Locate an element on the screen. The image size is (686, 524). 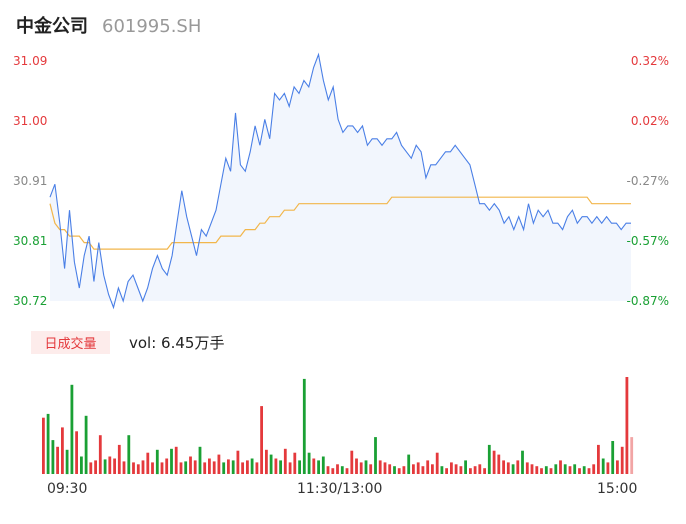
price-tick: 31.00 is located at coordinates (30, 121).